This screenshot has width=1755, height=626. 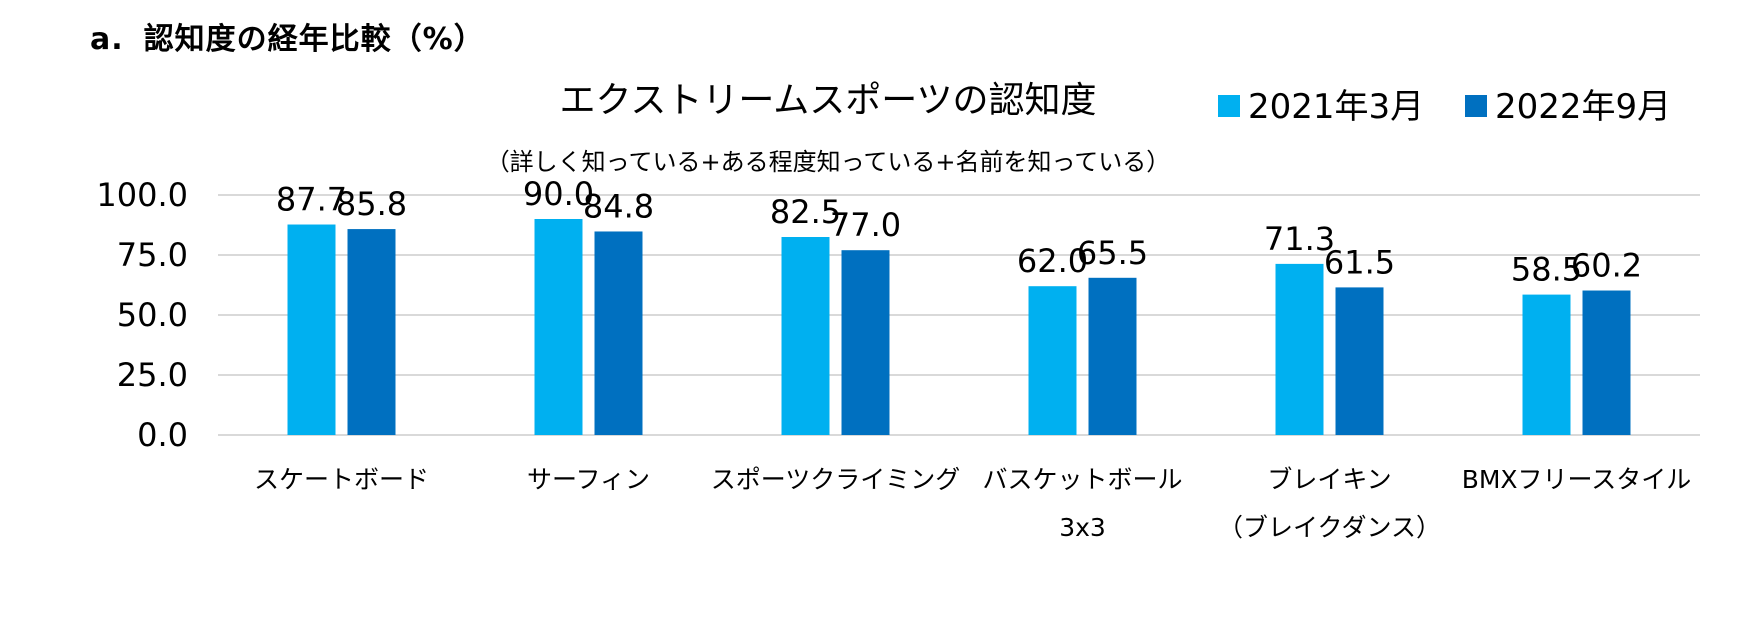 What do you see at coordinates (827, 100) in the screenshot?
I see `chart-title: エクストリームスポーツの認知度` at bounding box center [827, 100].